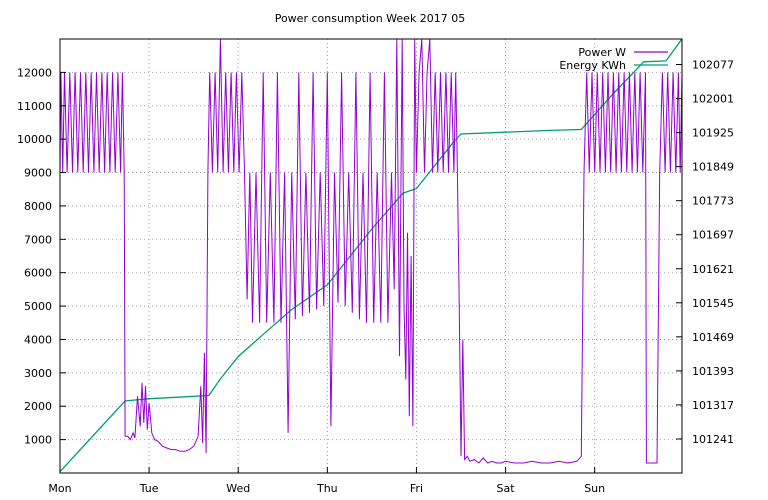 This screenshot has width=768, height=500. Describe the element at coordinates (602, 52) in the screenshot. I see `legend-label: Power W` at that location.